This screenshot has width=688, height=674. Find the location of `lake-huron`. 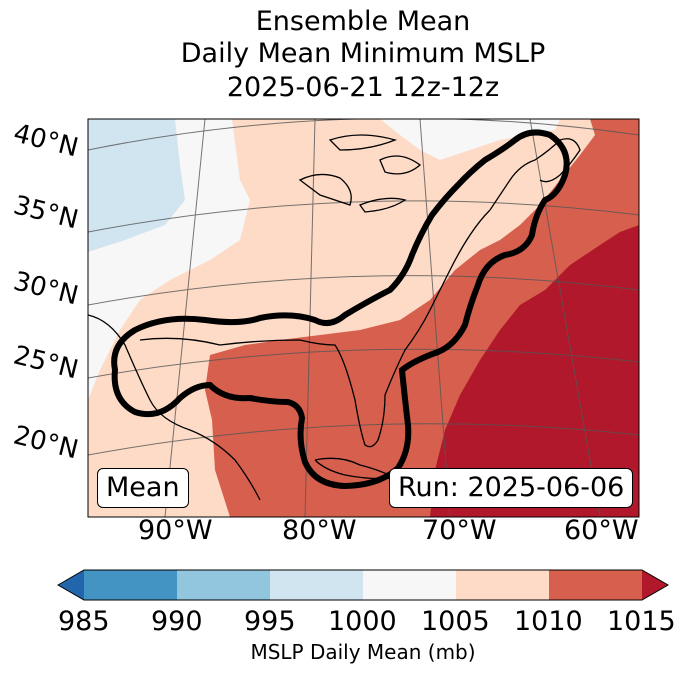

lake-huron is located at coordinates (400, 165).